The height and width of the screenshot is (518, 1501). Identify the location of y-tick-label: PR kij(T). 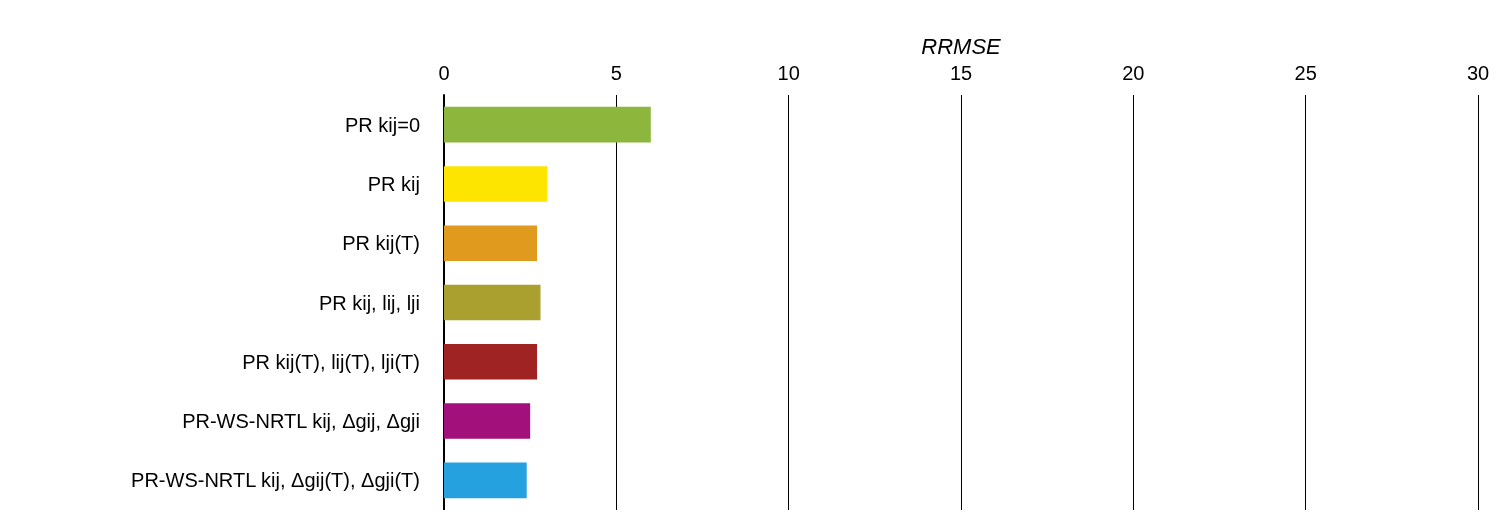
(381, 243).